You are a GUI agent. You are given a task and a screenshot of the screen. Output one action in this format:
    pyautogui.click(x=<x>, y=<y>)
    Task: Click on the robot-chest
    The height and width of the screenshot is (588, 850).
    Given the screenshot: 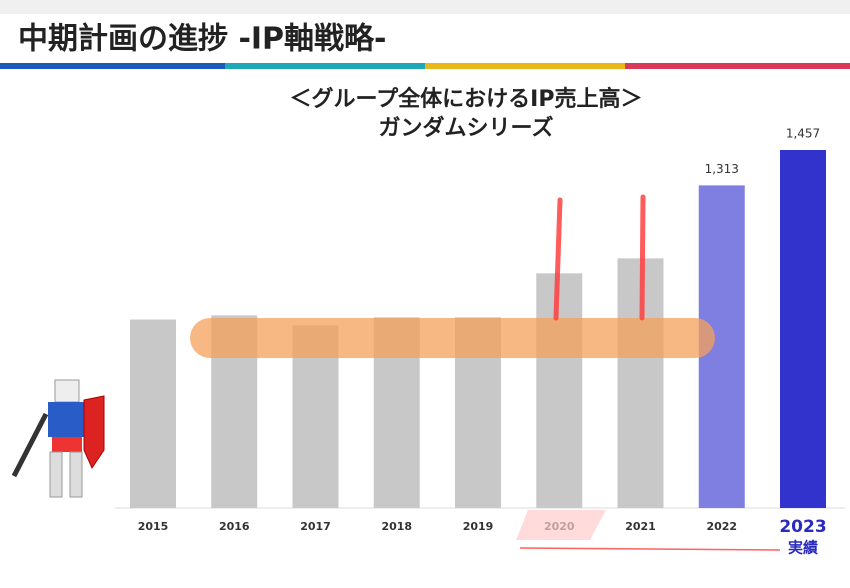 What is the action you would take?
    pyautogui.click(x=67, y=419)
    